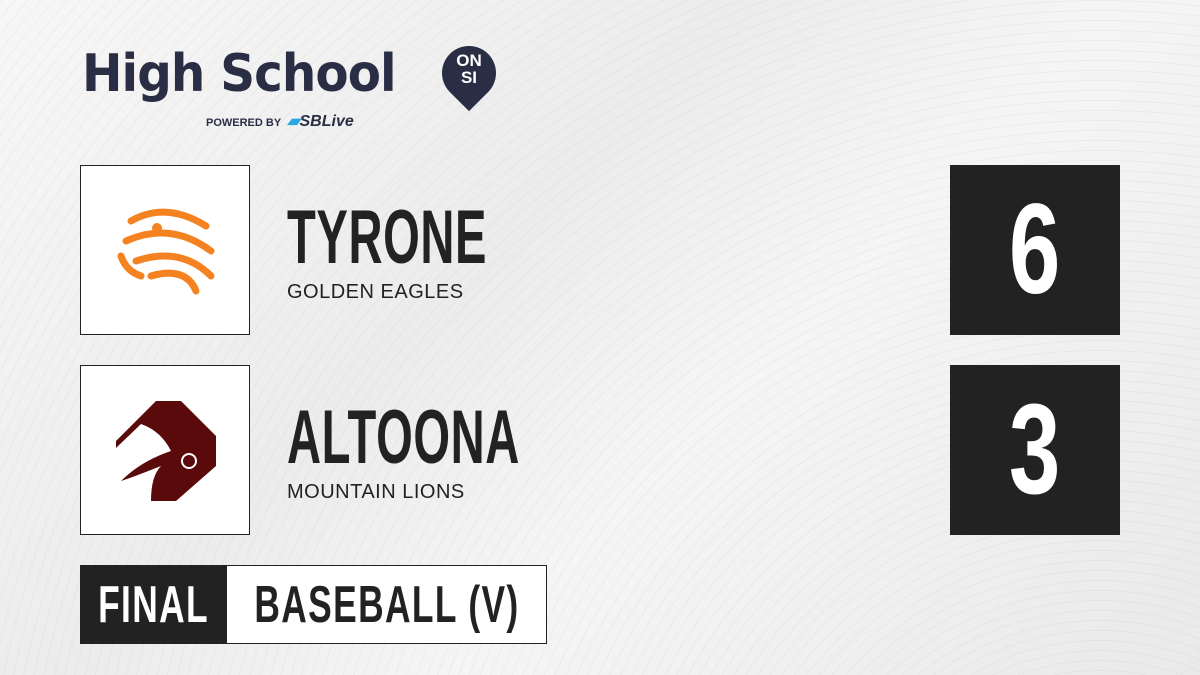 The image size is (1200, 675). I want to click on team-logo-tyrone, so click(165, 250).